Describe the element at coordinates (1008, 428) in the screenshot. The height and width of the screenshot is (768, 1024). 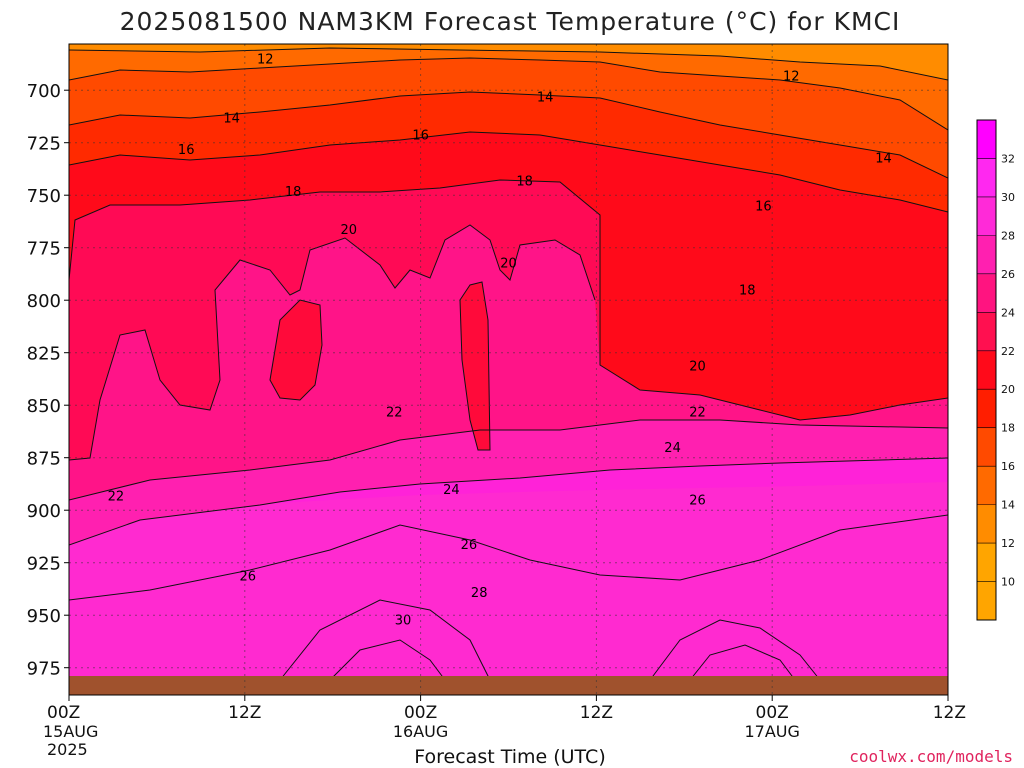
I see `colorbar-tick-label: 18` at that location.